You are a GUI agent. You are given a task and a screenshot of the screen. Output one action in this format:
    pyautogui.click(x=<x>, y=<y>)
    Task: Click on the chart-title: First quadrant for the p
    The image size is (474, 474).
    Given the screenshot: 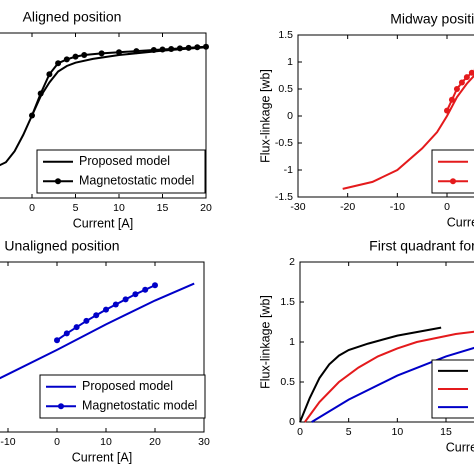 What is the action you would take?
    pyautogui.click(x=421, y=246)
    